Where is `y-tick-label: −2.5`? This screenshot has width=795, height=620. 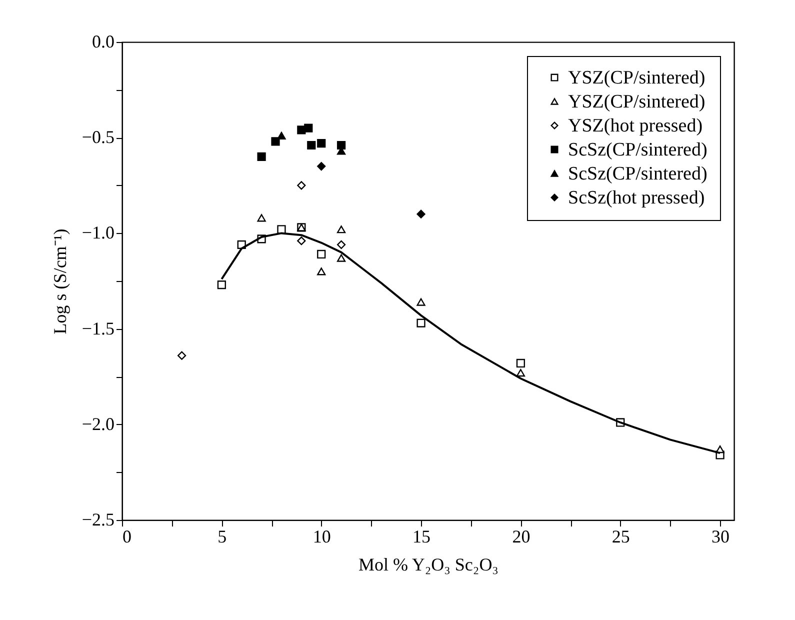
y-tick-label: −2.5 is located at coordinates (98, 520).